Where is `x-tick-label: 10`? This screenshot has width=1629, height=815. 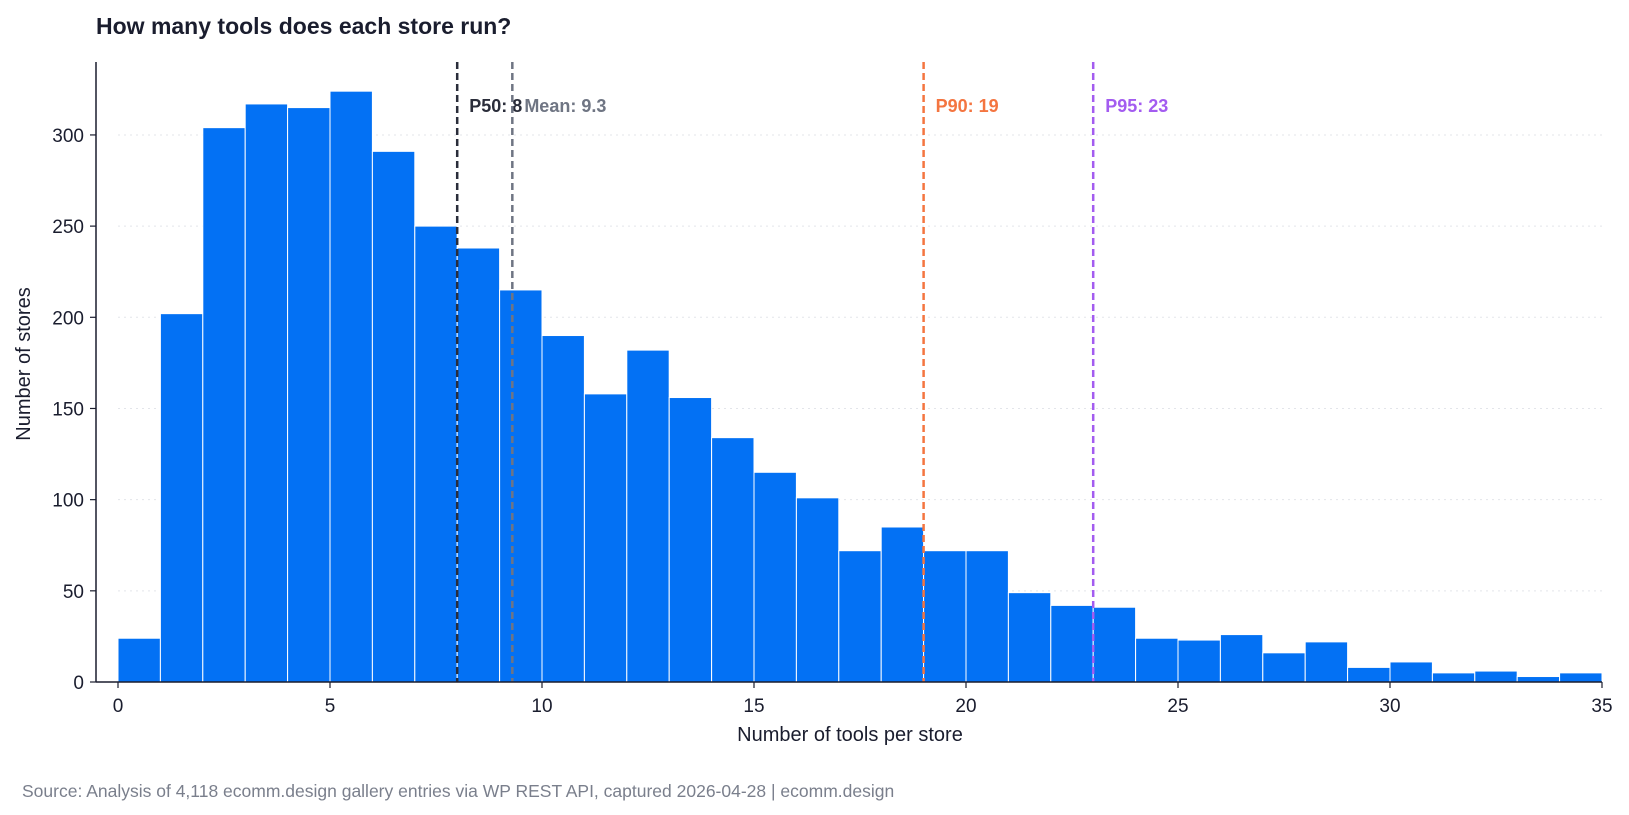 x-tick-label: 10 is located at coordinates (541, 706).